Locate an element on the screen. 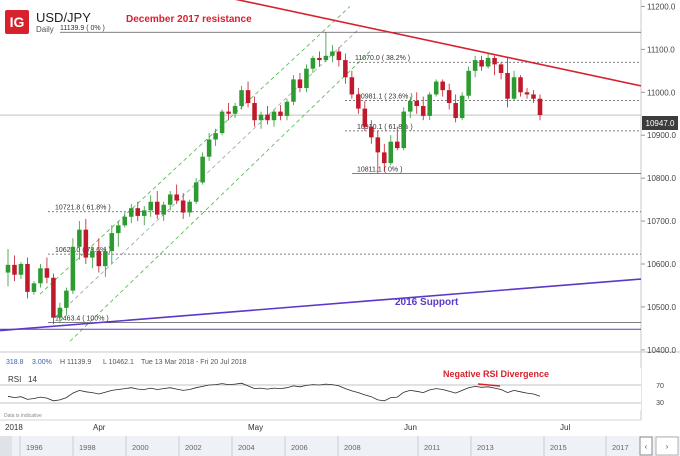  chevron-right-icon: › is located at coordinates (667, 446).